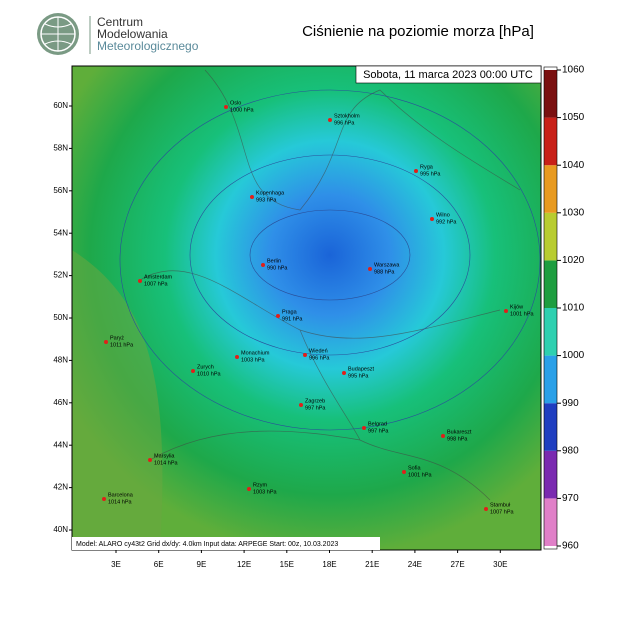 This screenshot has width=619, height=624. What do you see at coordinates (573, 355) in the screenshot?
I see `colorbar-label: 1000` at bounding box center [573, 355].